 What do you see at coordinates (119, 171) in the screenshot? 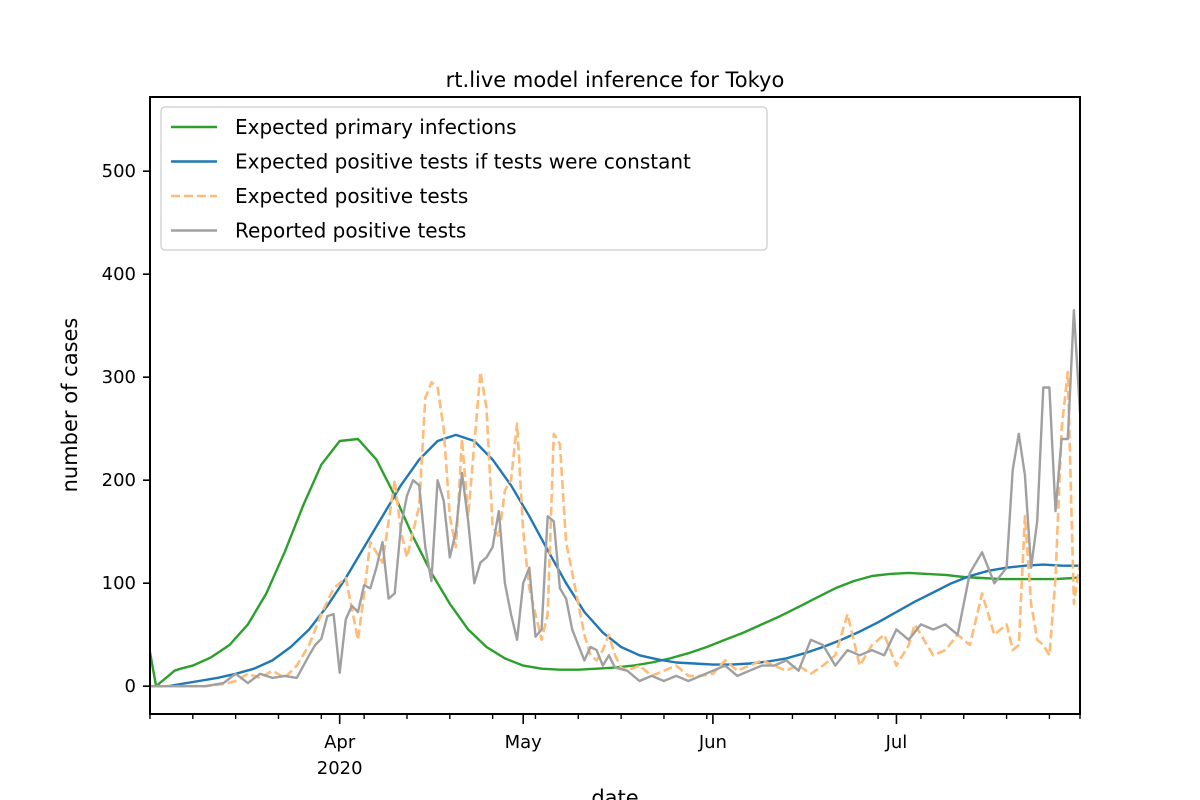
I see `y-tick-label-500: 500` at bounding box center [119, 171].